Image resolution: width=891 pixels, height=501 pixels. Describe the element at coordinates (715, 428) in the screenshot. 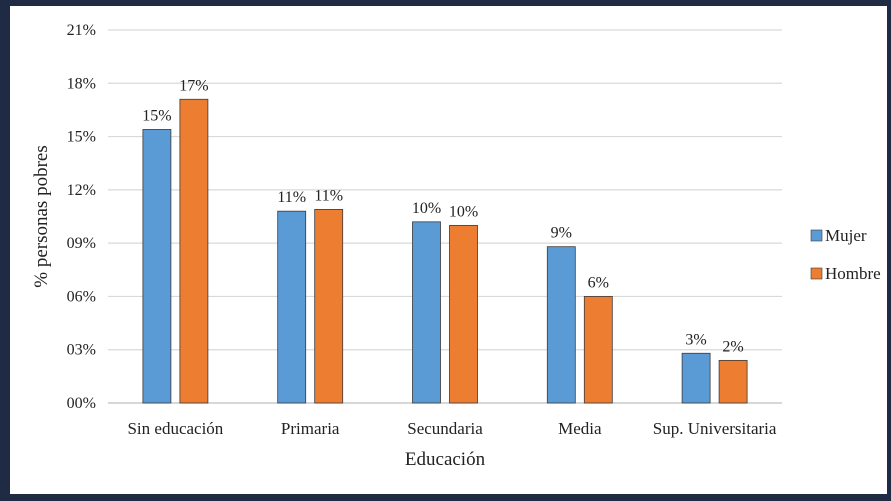

I see `x-category-label: Sup. Universitaria` at that location.